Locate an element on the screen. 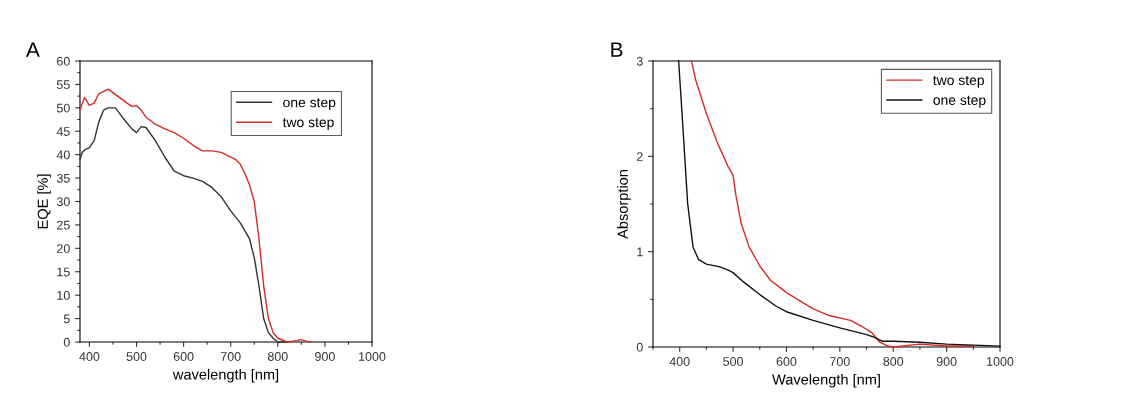 The height and width of the screenshot is (406, 1129). y-tick-label: 1 is located at coordinates (640, 252).